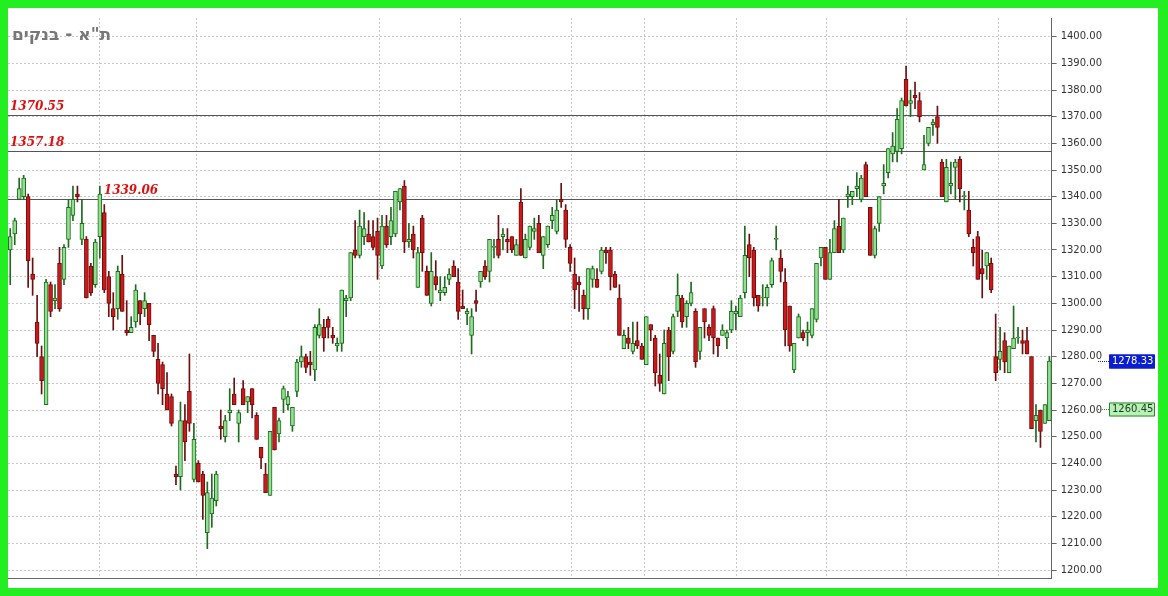 The width and height of the screenshot is (1168, 596). I want to click on y-tick-label: 1320.00, so click(1081, 249).